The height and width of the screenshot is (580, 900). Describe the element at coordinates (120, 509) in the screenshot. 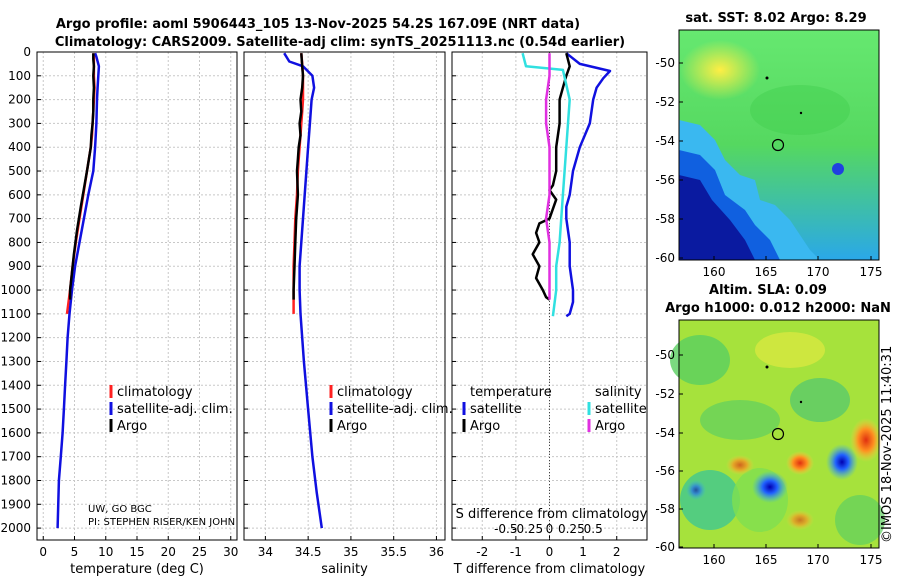

I see `credit-line1: UW, GO BGC` at that location.